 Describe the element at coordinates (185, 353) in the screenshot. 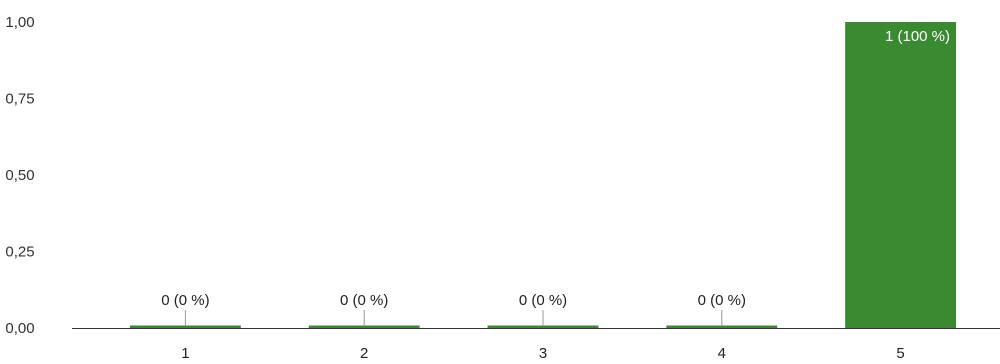

I see `x-tick-label: 1` at that location.